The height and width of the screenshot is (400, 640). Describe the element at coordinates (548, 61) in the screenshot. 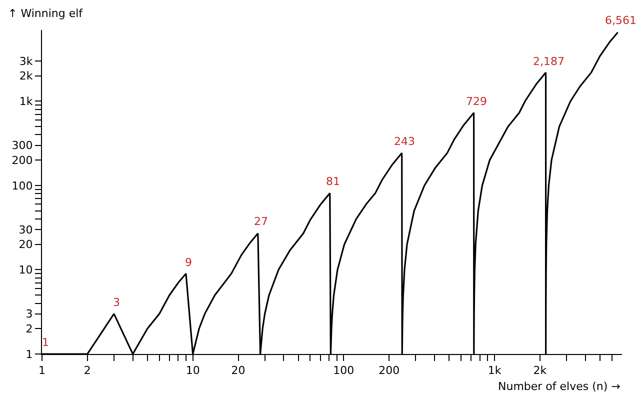

I see `annotation: 2,187` at that location.